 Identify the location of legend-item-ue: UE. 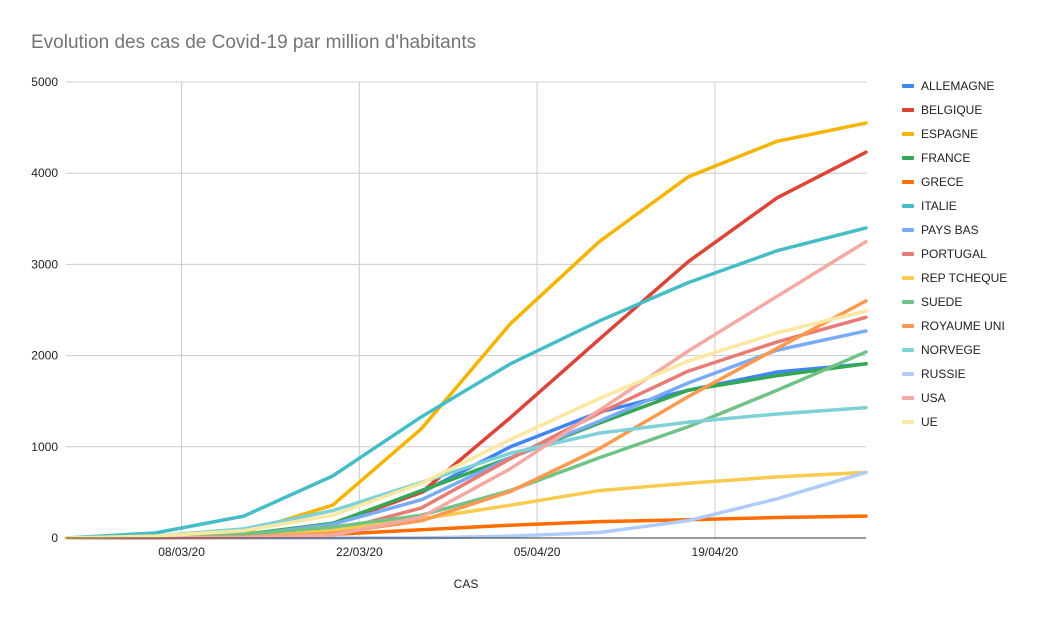
(954, 422).